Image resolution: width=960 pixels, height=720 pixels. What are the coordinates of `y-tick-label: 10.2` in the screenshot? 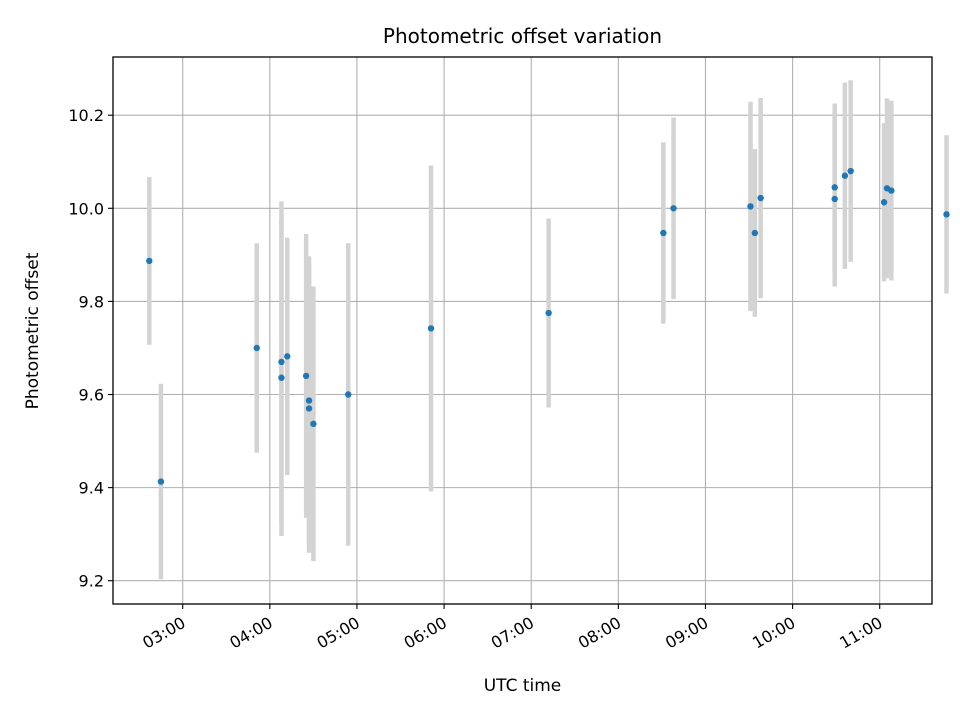 It's located at (86, 115).